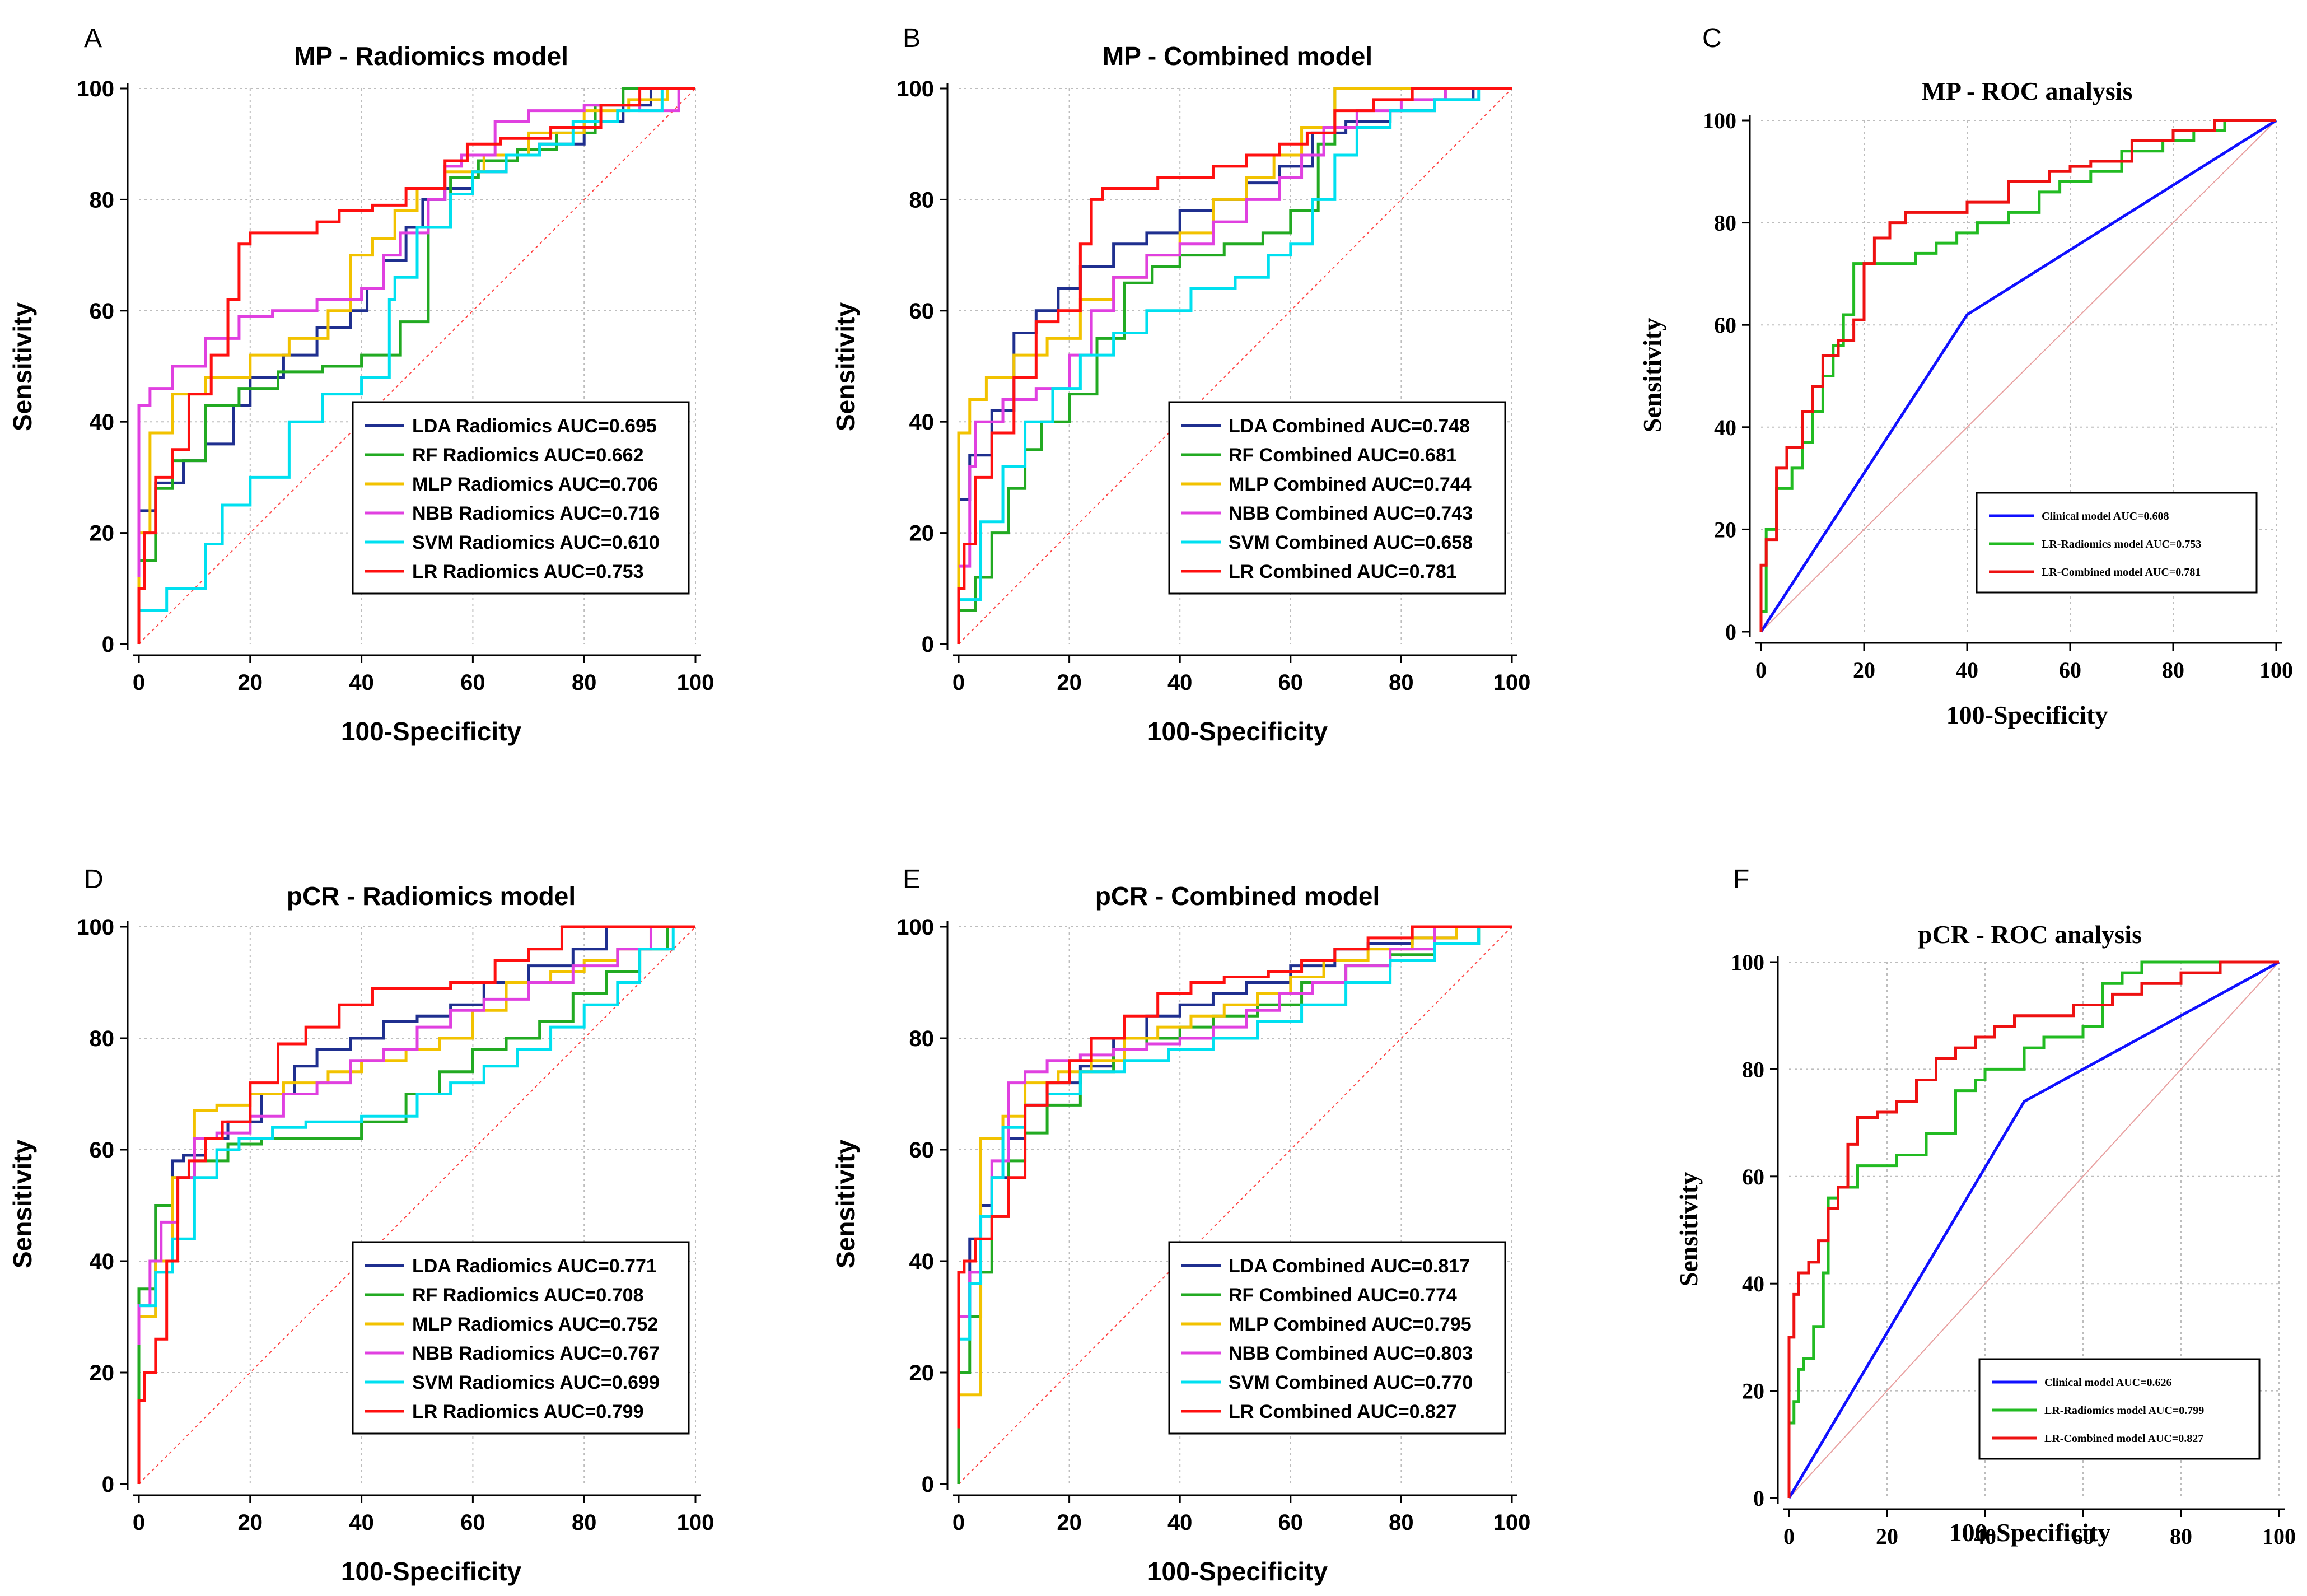 This screenshot has width=2307, height=1596. I want to click on legend-label: NBB Combined AUC=0.743, so click(1351, 514).